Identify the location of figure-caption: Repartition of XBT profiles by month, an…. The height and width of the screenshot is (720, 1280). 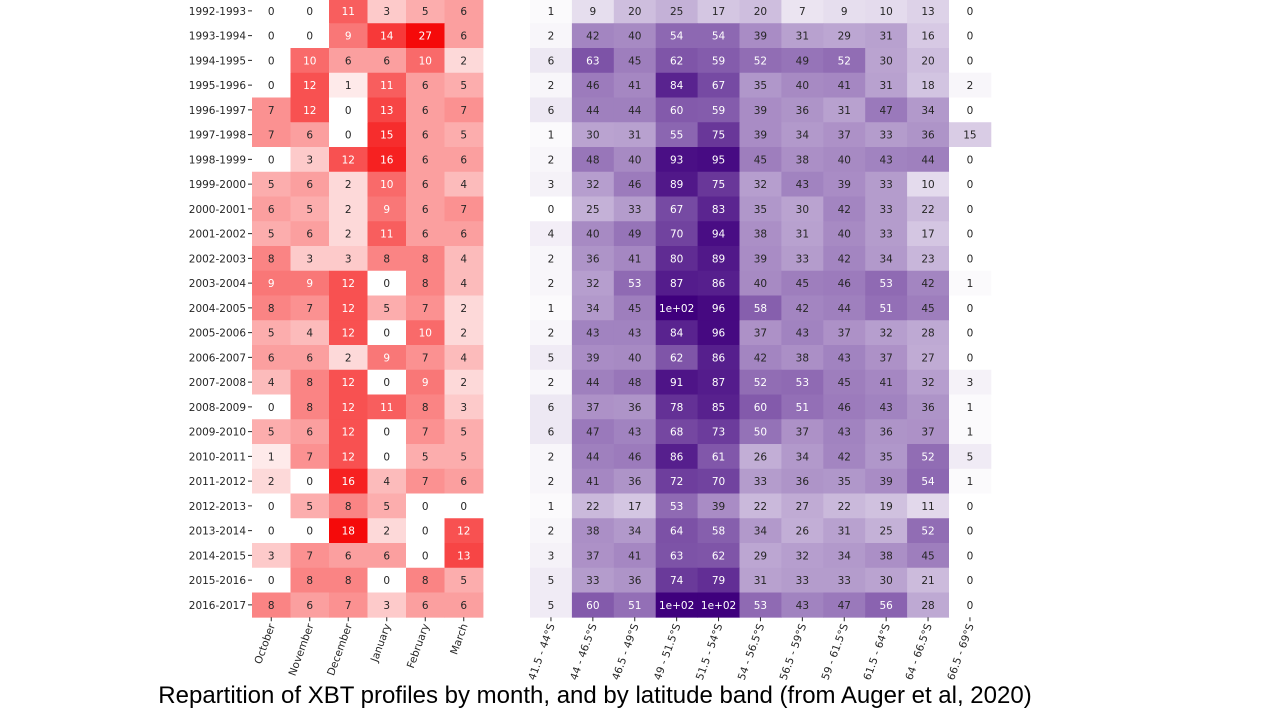
(595, 695).